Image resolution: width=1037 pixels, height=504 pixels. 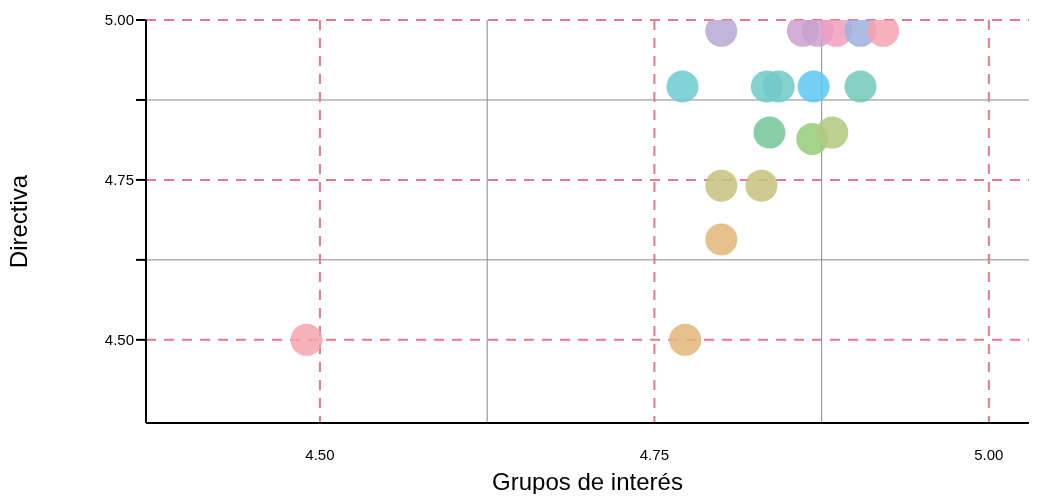 I want to click on y-tick-label: 4.75, so click(x=119, y=180).